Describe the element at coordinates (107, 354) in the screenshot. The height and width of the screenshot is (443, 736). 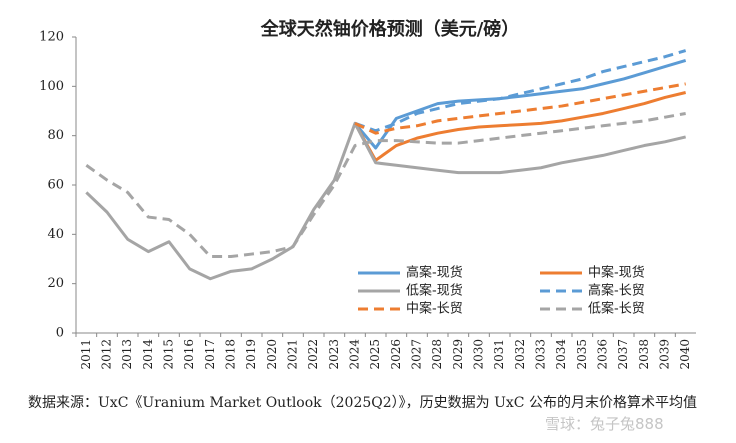
I see `x-tick-label: 2012` at that location.